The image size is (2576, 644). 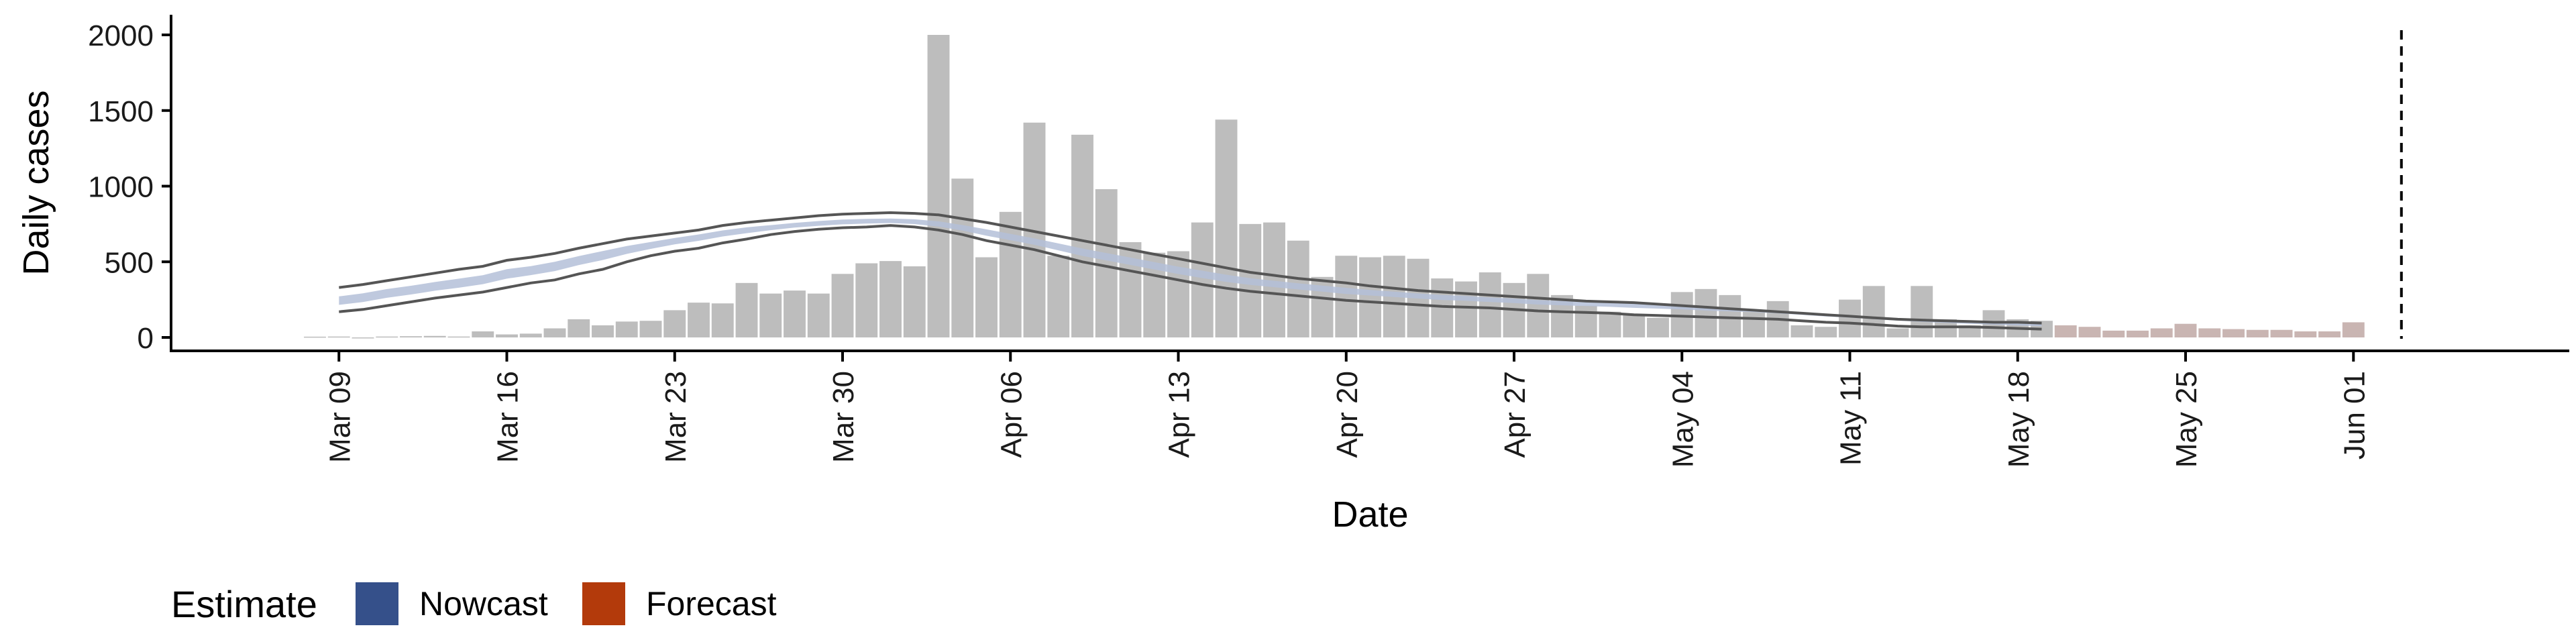 I want to click on legend: Estimate Nowcast Forecast, so click(x=474, y=603).